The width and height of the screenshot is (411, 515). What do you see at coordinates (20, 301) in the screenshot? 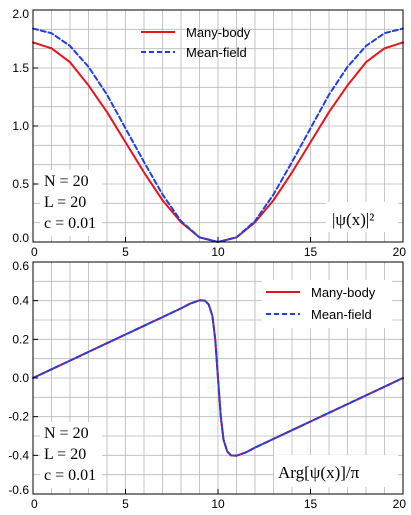
I see `y-tick-label: 0.4` at bounding box center [20, 301].